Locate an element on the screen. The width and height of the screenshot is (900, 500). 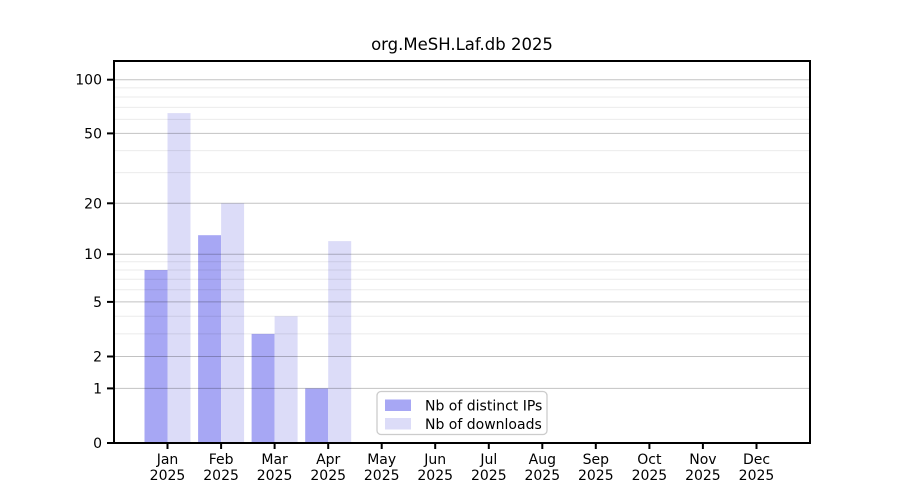
legend-swatch-distinct-ips is located at coordinates (398, 405).